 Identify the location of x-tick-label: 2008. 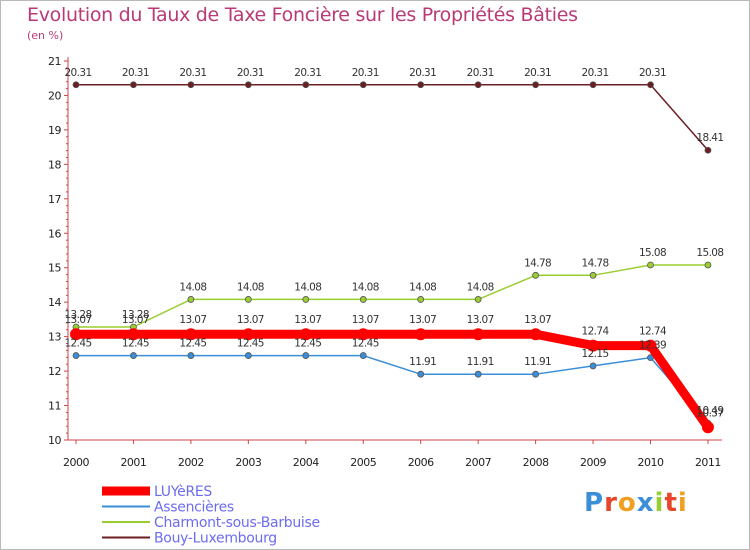
(536, 462).